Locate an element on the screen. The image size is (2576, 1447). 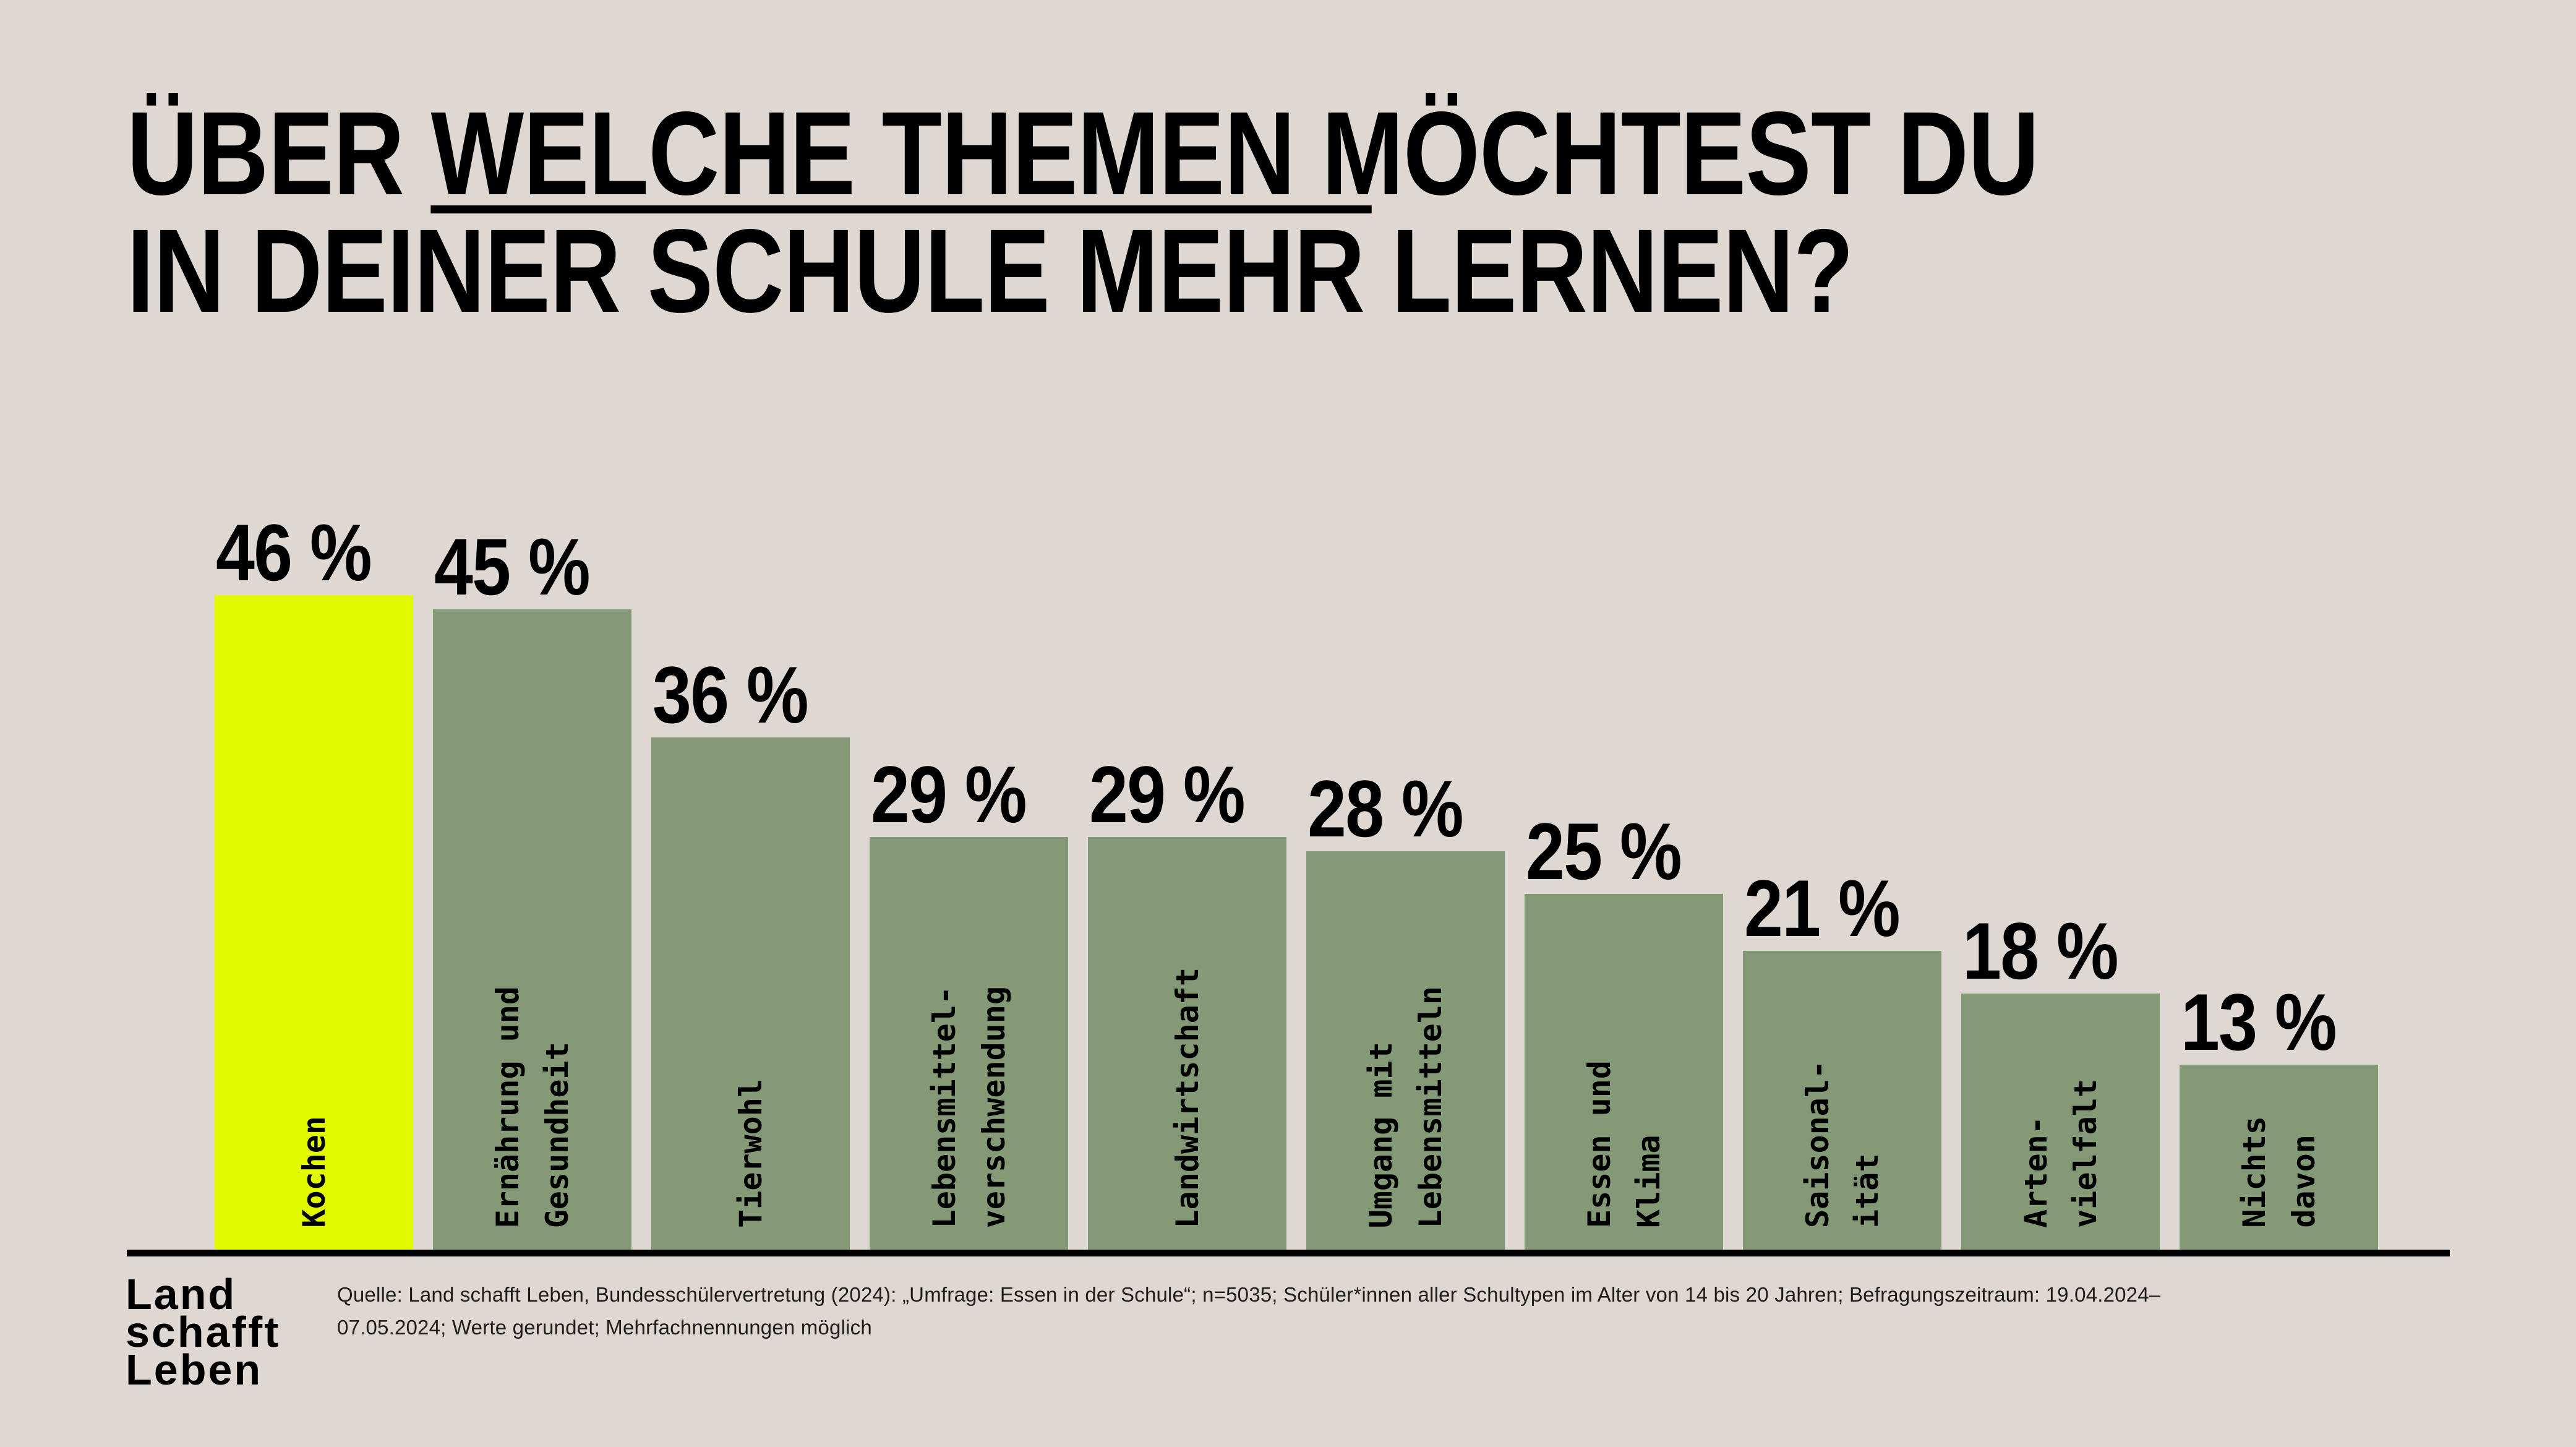
logo-line3: Leben is located at coordinates (195, 1370).